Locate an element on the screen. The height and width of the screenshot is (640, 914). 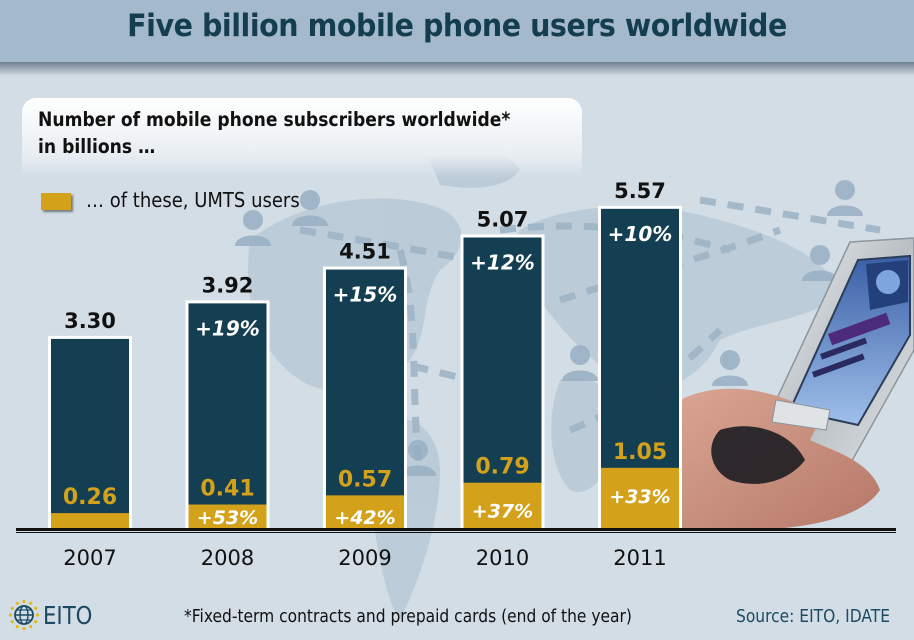
header-band is located at coordinates (457, 31).